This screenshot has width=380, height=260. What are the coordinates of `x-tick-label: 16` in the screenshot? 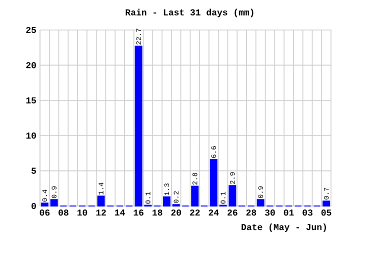 It's located at (139, 213).